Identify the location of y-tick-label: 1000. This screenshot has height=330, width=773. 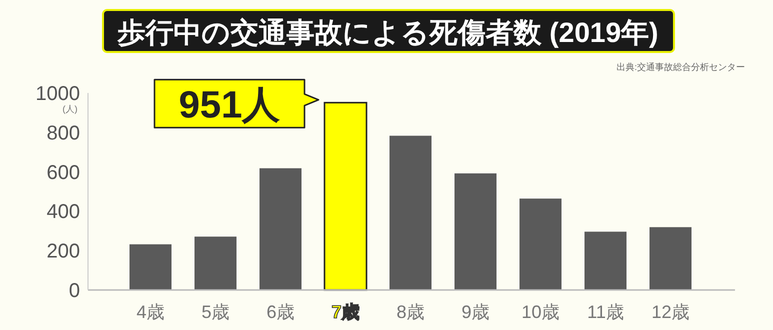
(58, 94).